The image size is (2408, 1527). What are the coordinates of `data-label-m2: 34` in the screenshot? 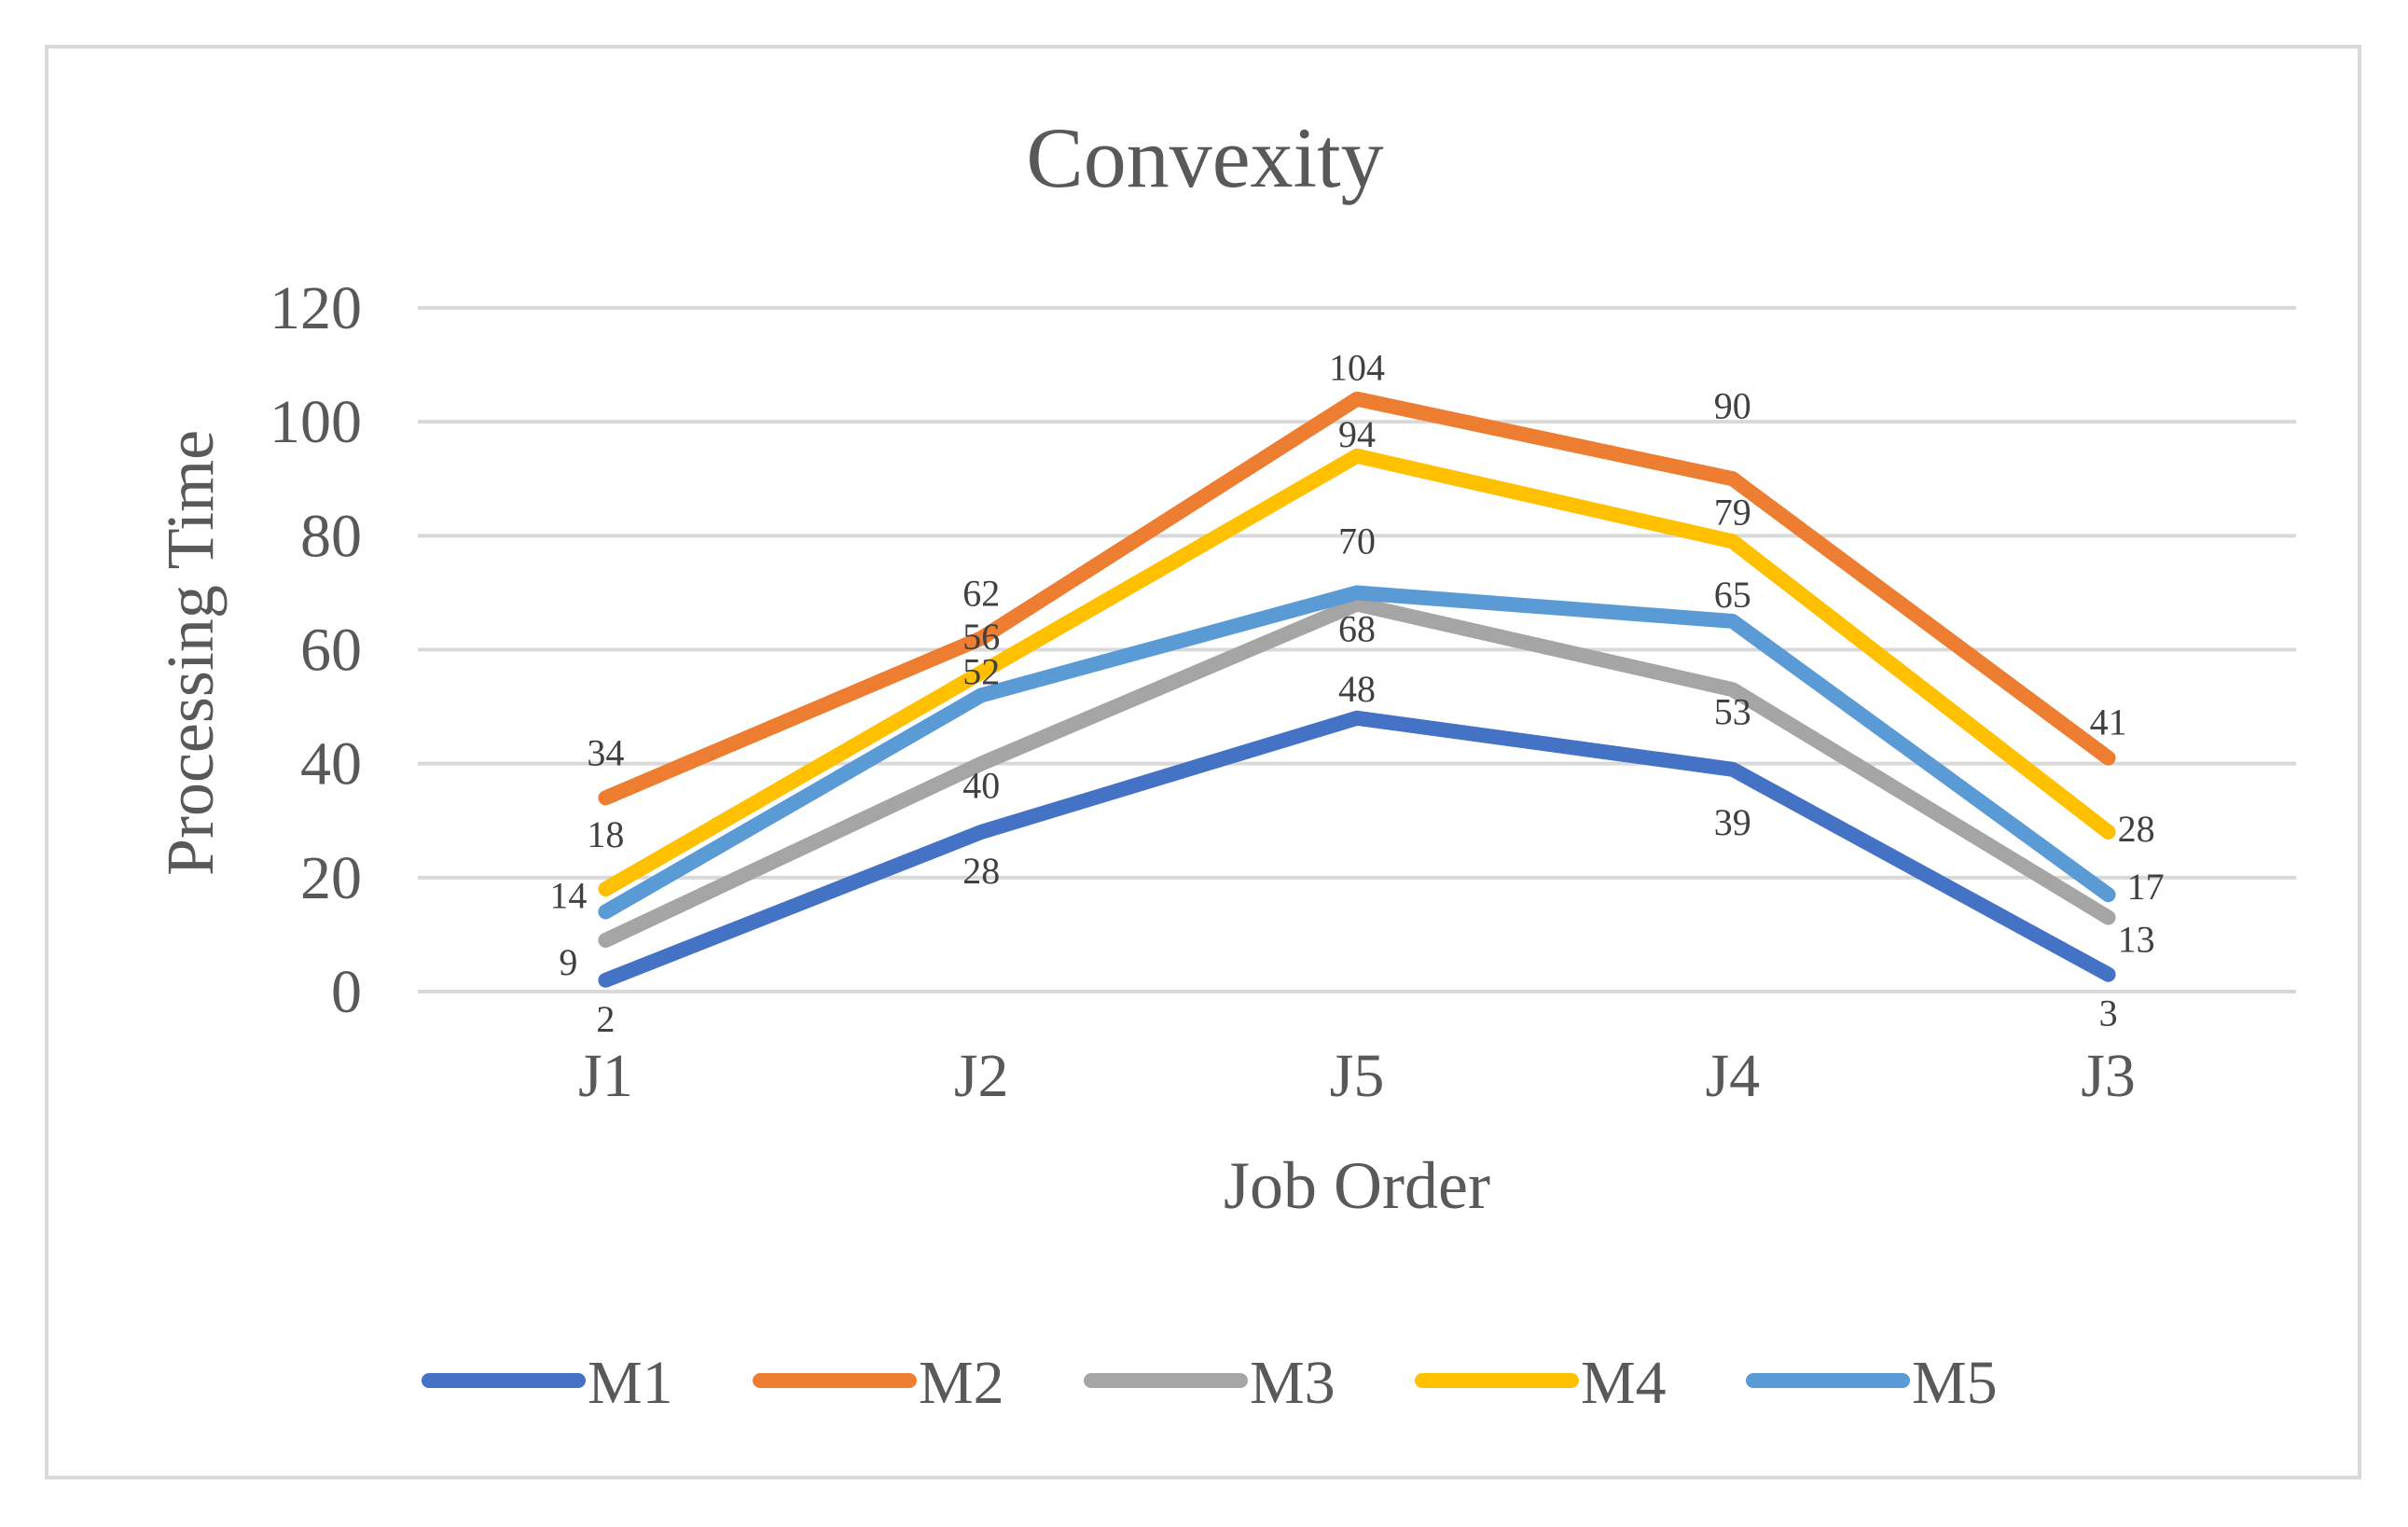 It's located at (605, 752).